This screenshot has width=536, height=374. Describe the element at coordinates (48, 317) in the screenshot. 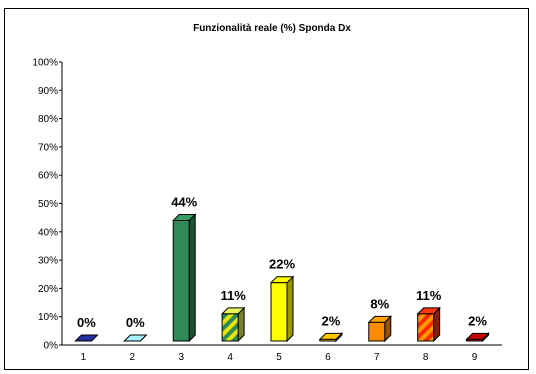

I see `y-tick-label: 10%` at that location.